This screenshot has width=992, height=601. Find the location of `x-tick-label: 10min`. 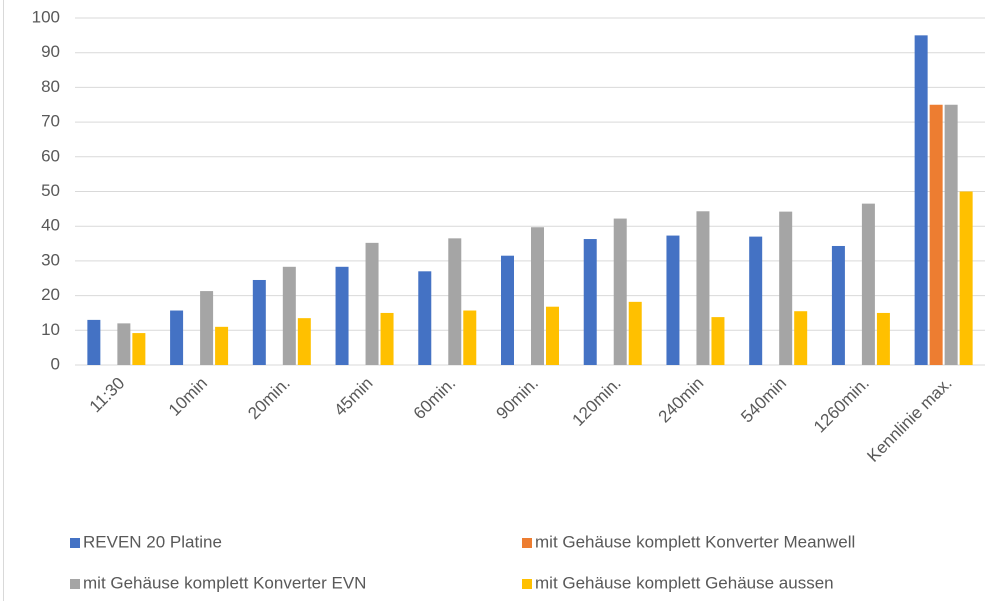

x-tick-label: 10min is located at coordinates (188, 397).